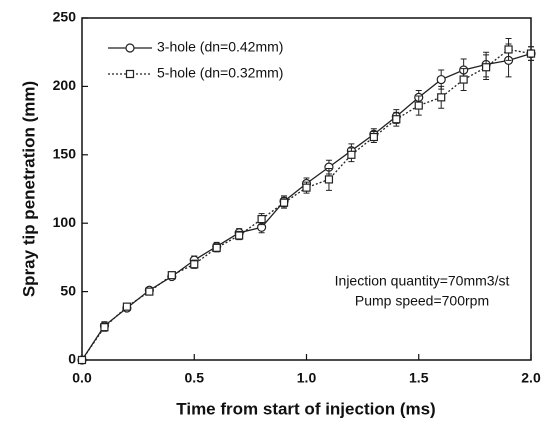 Image resolution: width=546 pixels, height=431 pixels. I want to click on y-tick-label: 100, so click(65, 222).